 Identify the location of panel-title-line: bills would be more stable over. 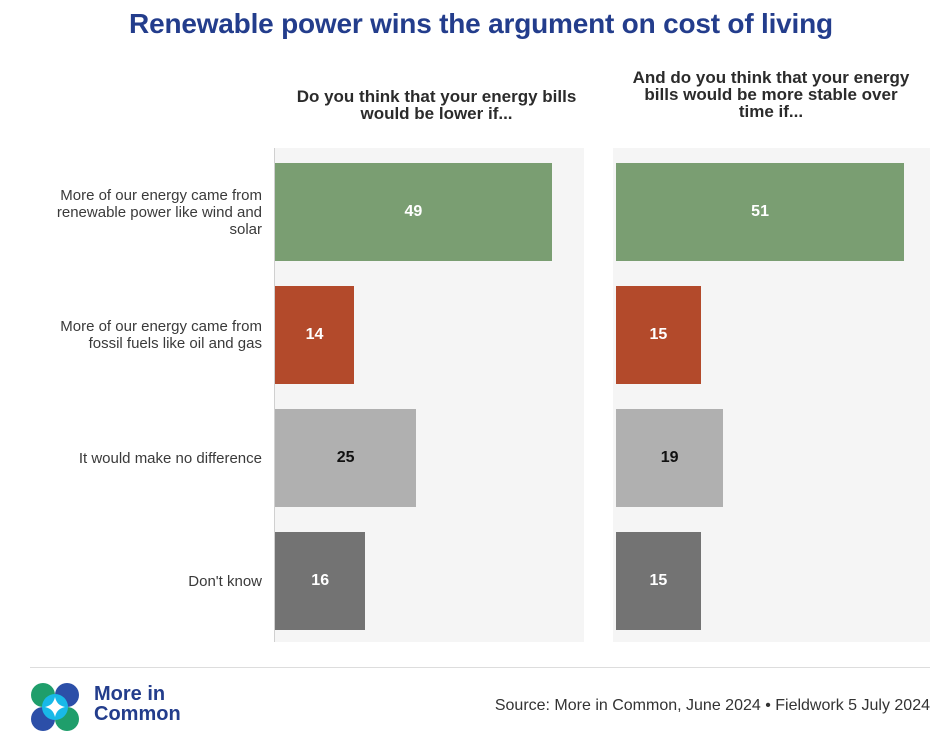
(771, 94).